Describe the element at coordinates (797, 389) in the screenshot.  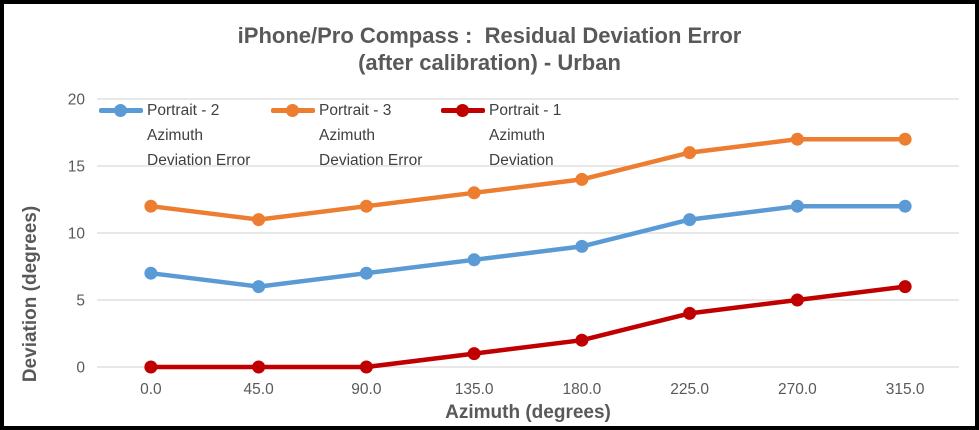
I see `x-tick-label: 270.0` at that location.